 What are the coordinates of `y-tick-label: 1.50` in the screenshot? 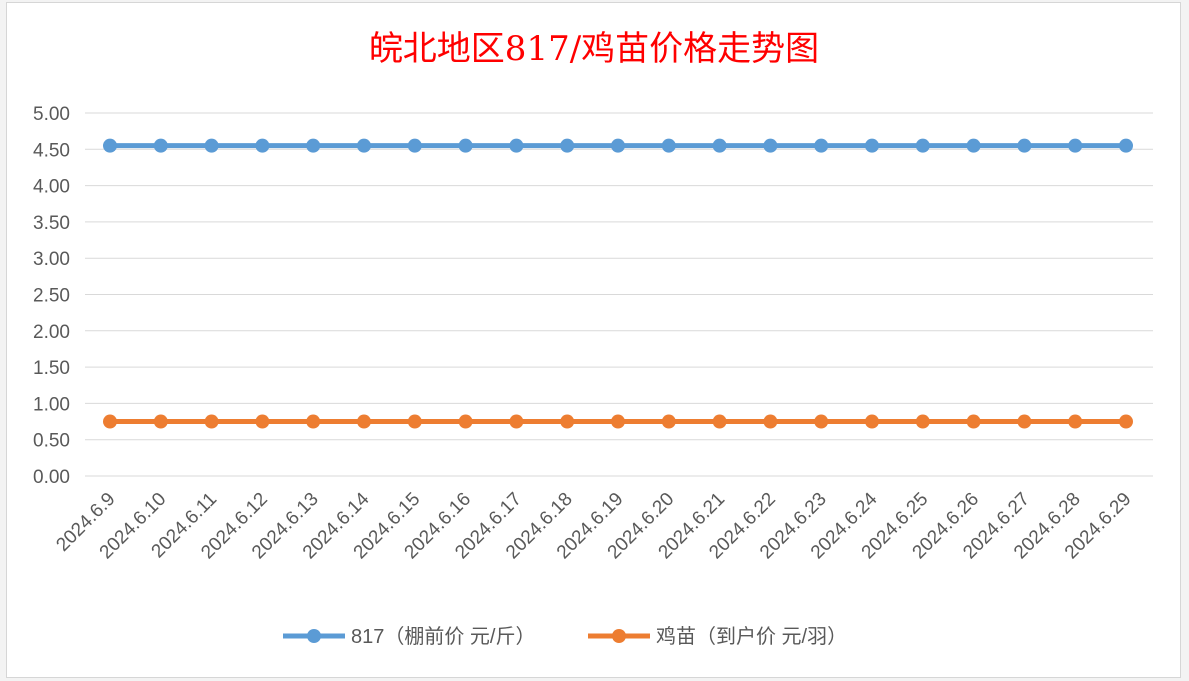 It's located at (51, 368).